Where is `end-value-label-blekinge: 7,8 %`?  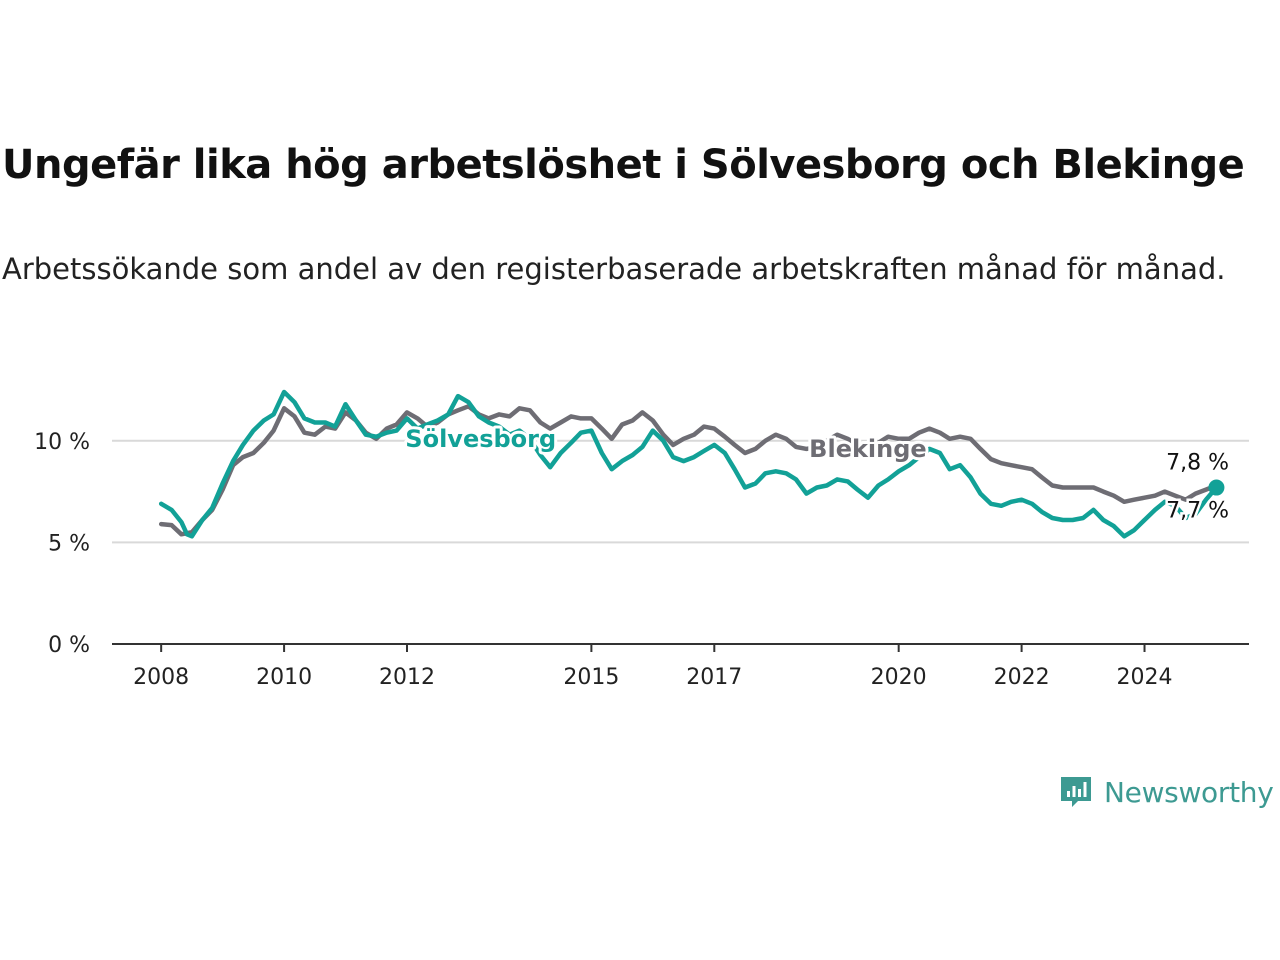 end-value-label-blekinge: 7,8 % is located at coordinates (1197, 463).